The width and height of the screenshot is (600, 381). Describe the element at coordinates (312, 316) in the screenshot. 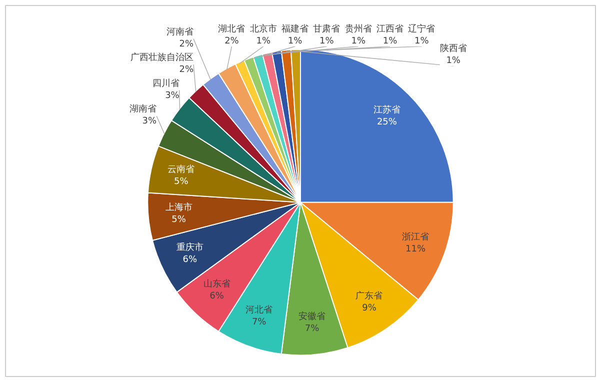

I see `slice-label: 安徽省` at that location.